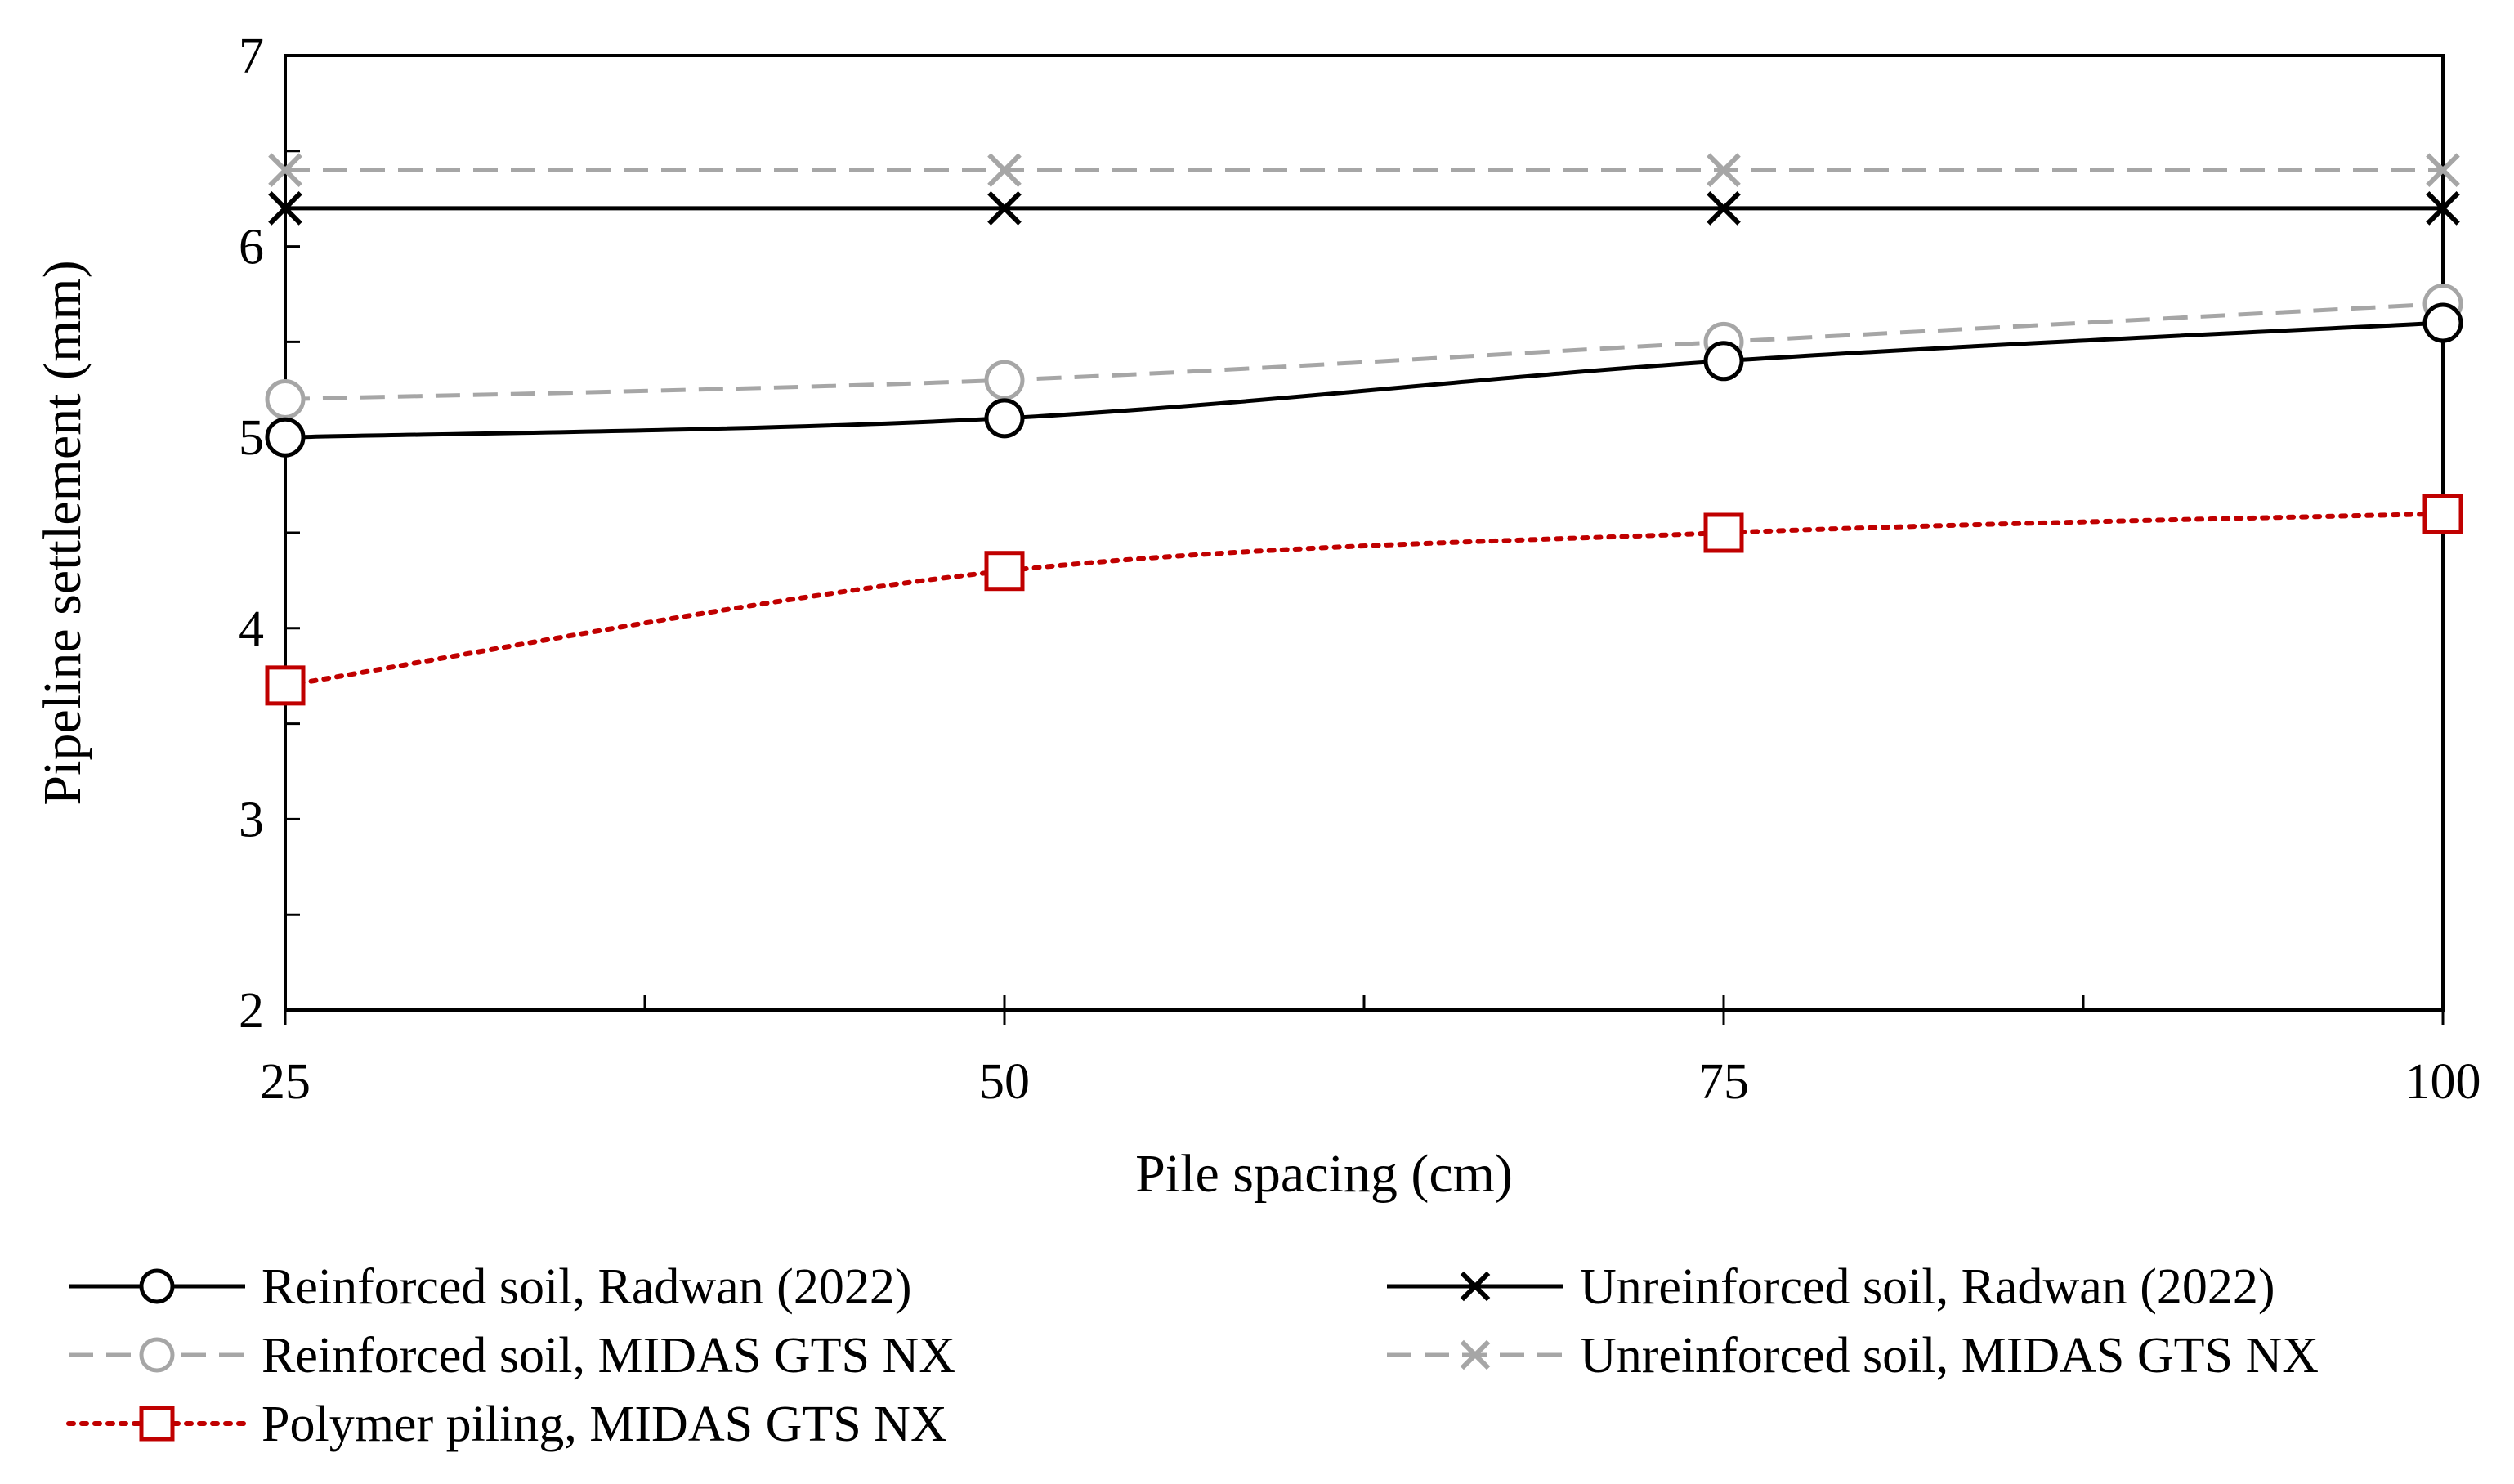 The width and height of the screenshot is (2514, 1484). I want to click on y-axis-title: Pipeline settlement (mm), so click(63, 532).